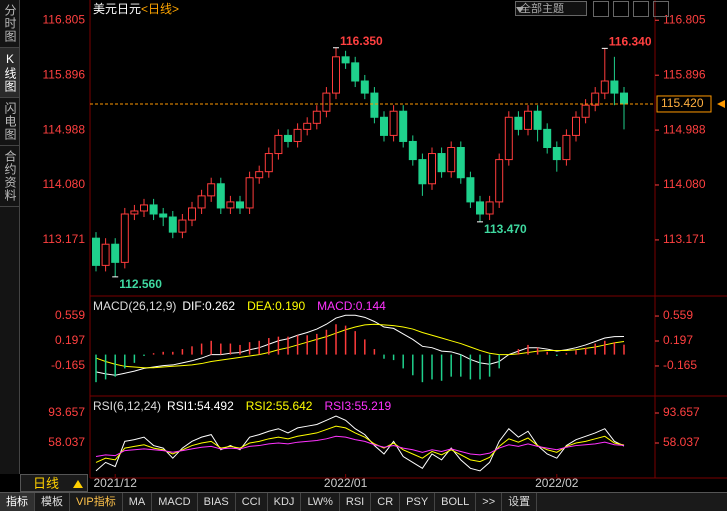  What do you see at coordinates (285, 502) in the screenshot?
I see `toolbar-item: KDJ` at bounding box center [285, 502].